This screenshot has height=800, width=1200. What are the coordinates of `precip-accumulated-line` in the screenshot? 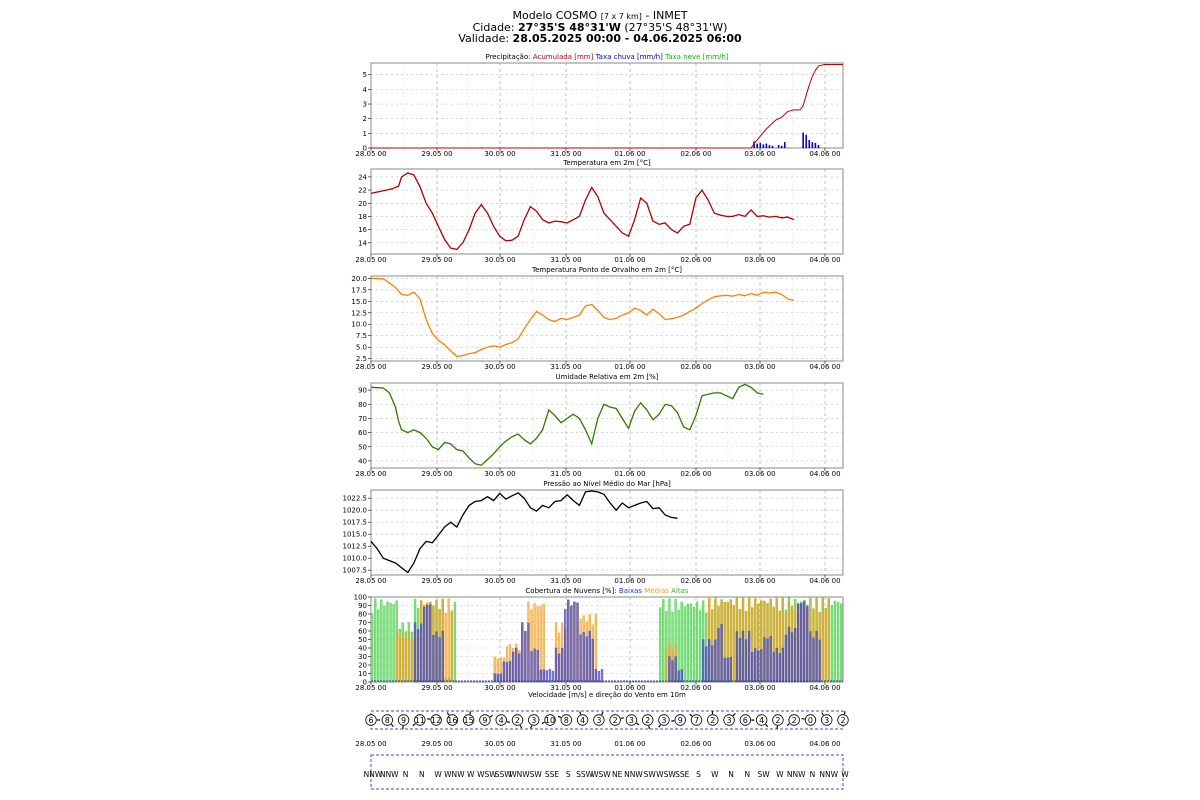 It's located at (607, 106).